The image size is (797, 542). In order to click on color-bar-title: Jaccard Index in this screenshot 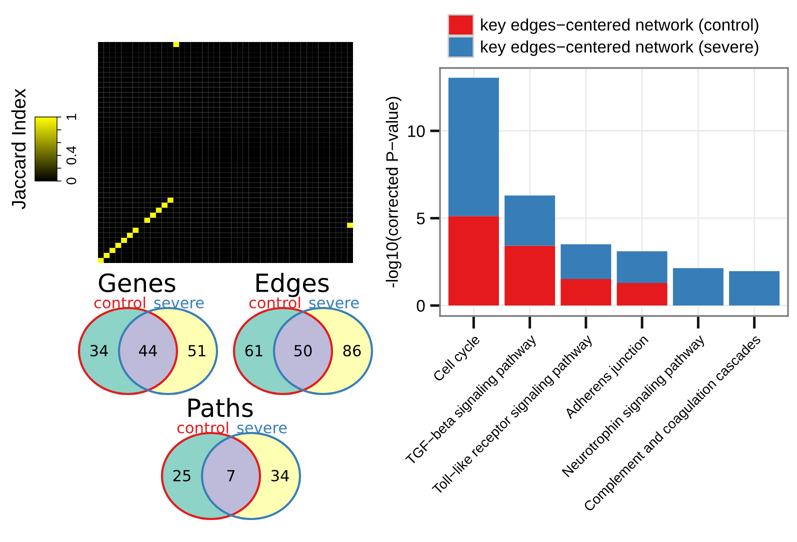, I will do `click(18, 149)`.